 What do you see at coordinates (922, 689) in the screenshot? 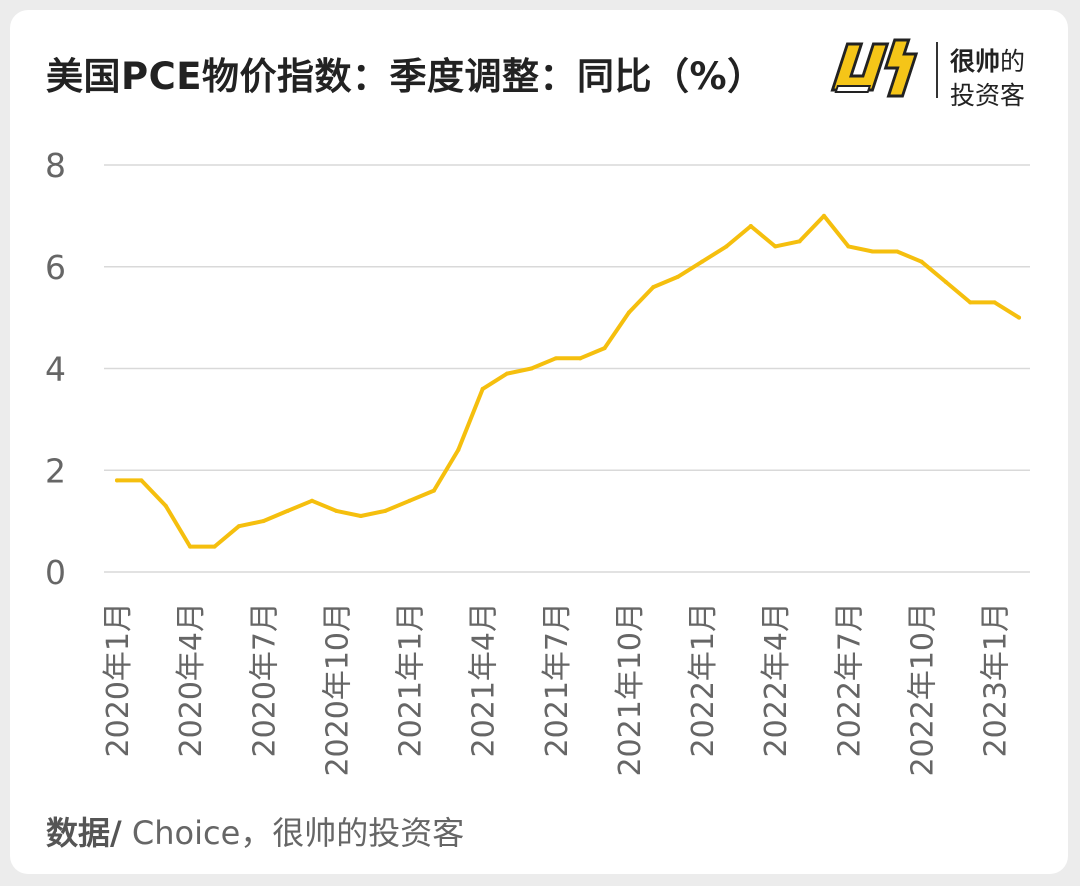
I see `x-tick-label: 2022年10月` at bounding box center [922, 689].